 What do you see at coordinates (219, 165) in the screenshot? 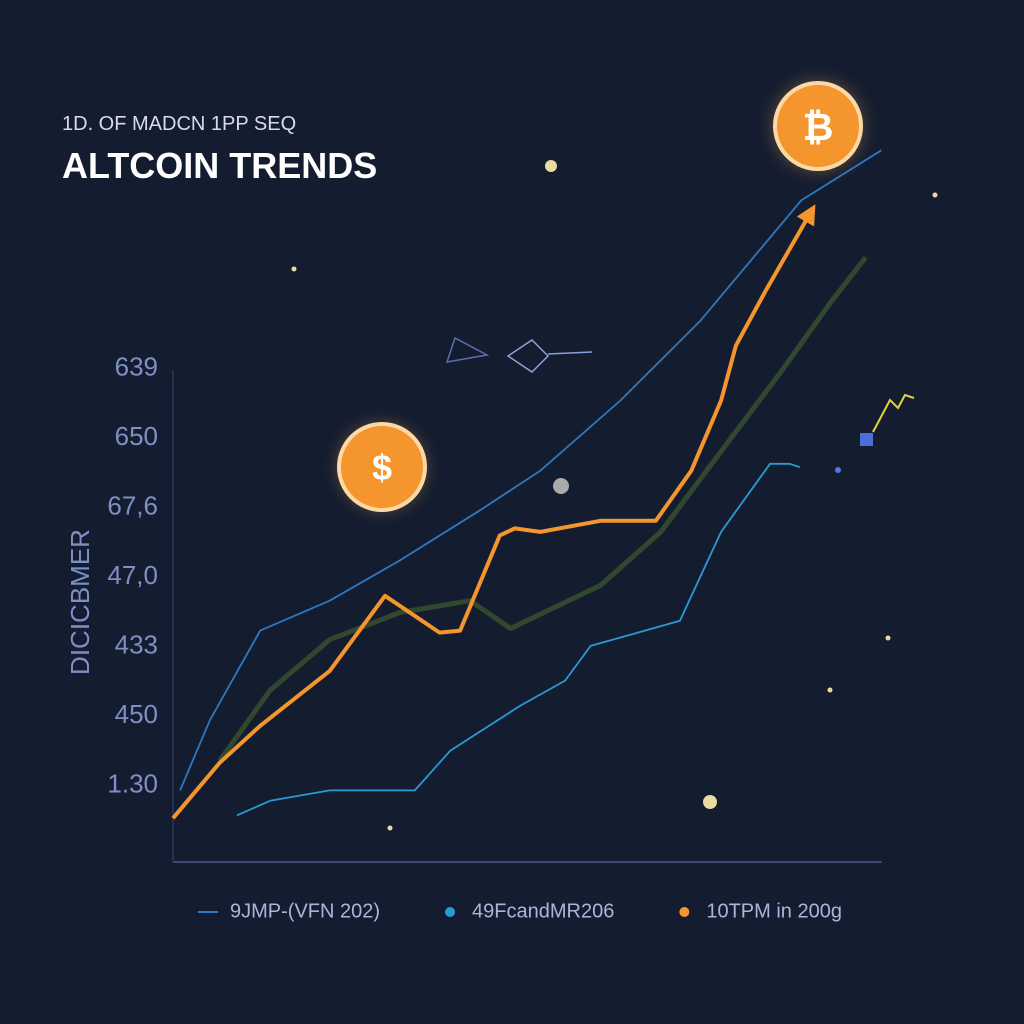
I see `chart-title: ALTCOIN TRENDS` at bounding box center [219, 165].